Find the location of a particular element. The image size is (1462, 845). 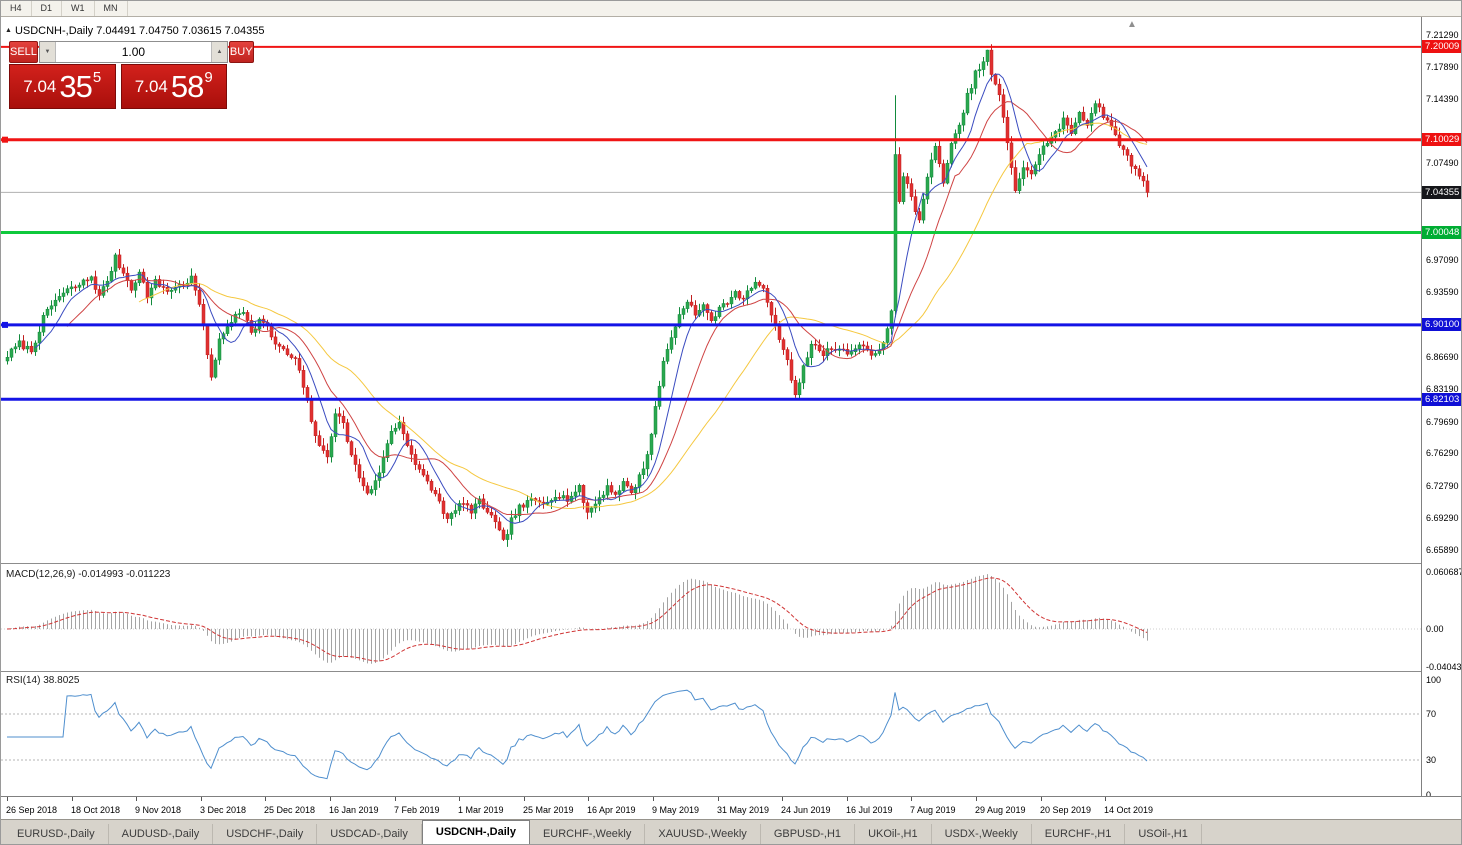

volume-increase-button: ▲ is located at coordinates (218, 52).